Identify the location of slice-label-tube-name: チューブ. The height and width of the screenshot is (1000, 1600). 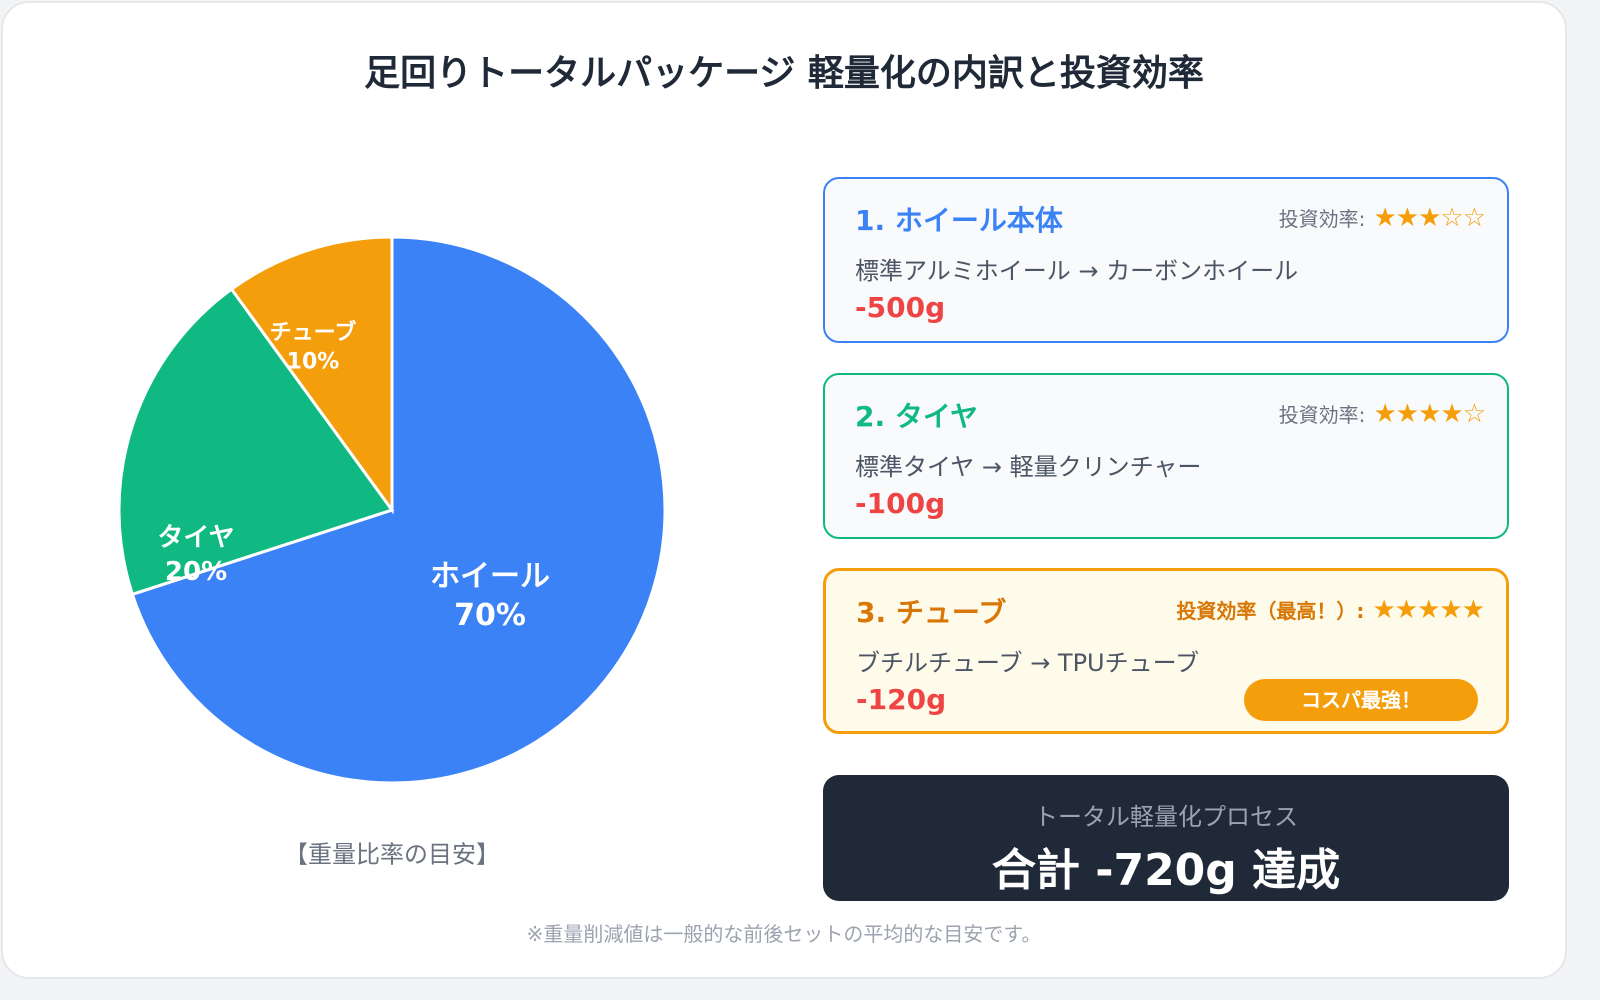
(313, 333).